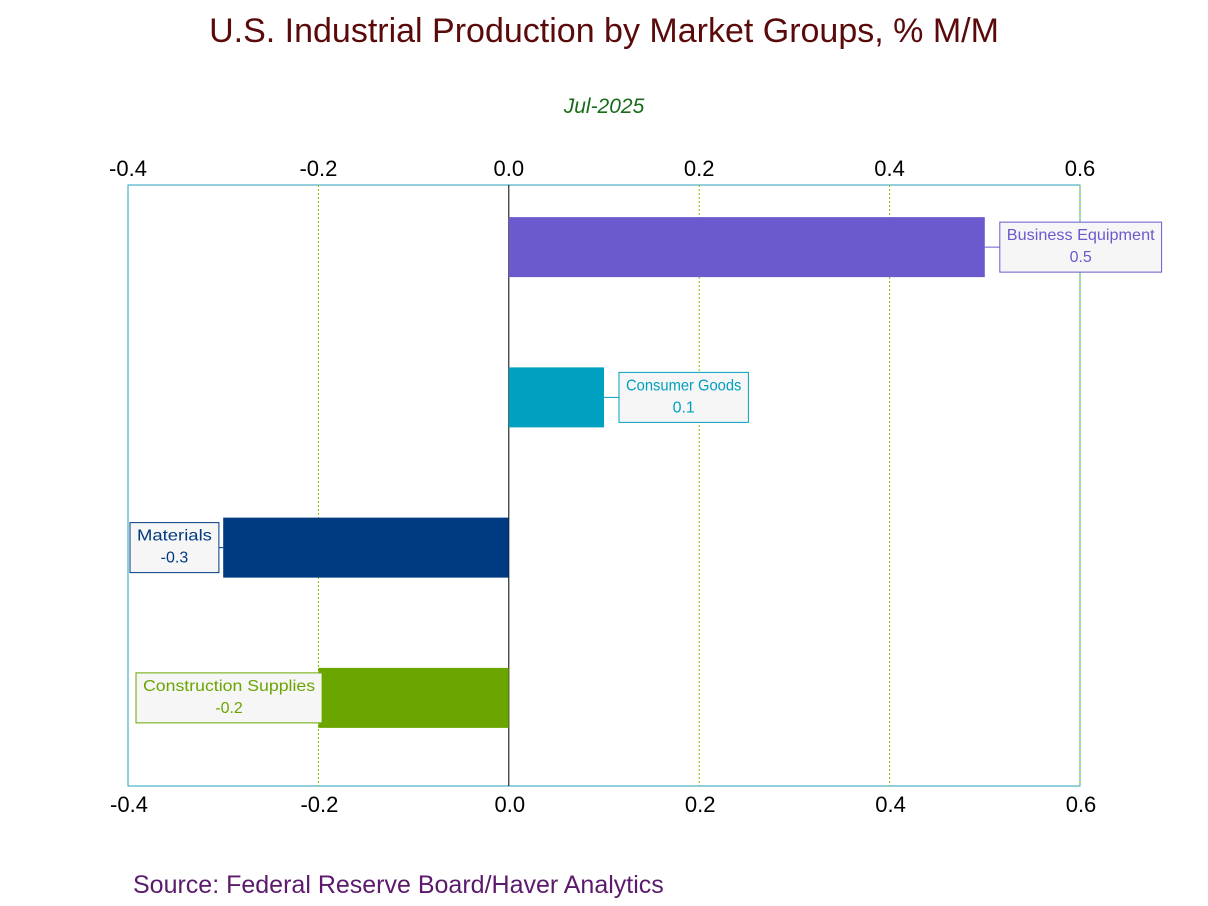 The image size is (1208, 906). I want to click on bar-value-label: 0.5, so click(1081, 257).